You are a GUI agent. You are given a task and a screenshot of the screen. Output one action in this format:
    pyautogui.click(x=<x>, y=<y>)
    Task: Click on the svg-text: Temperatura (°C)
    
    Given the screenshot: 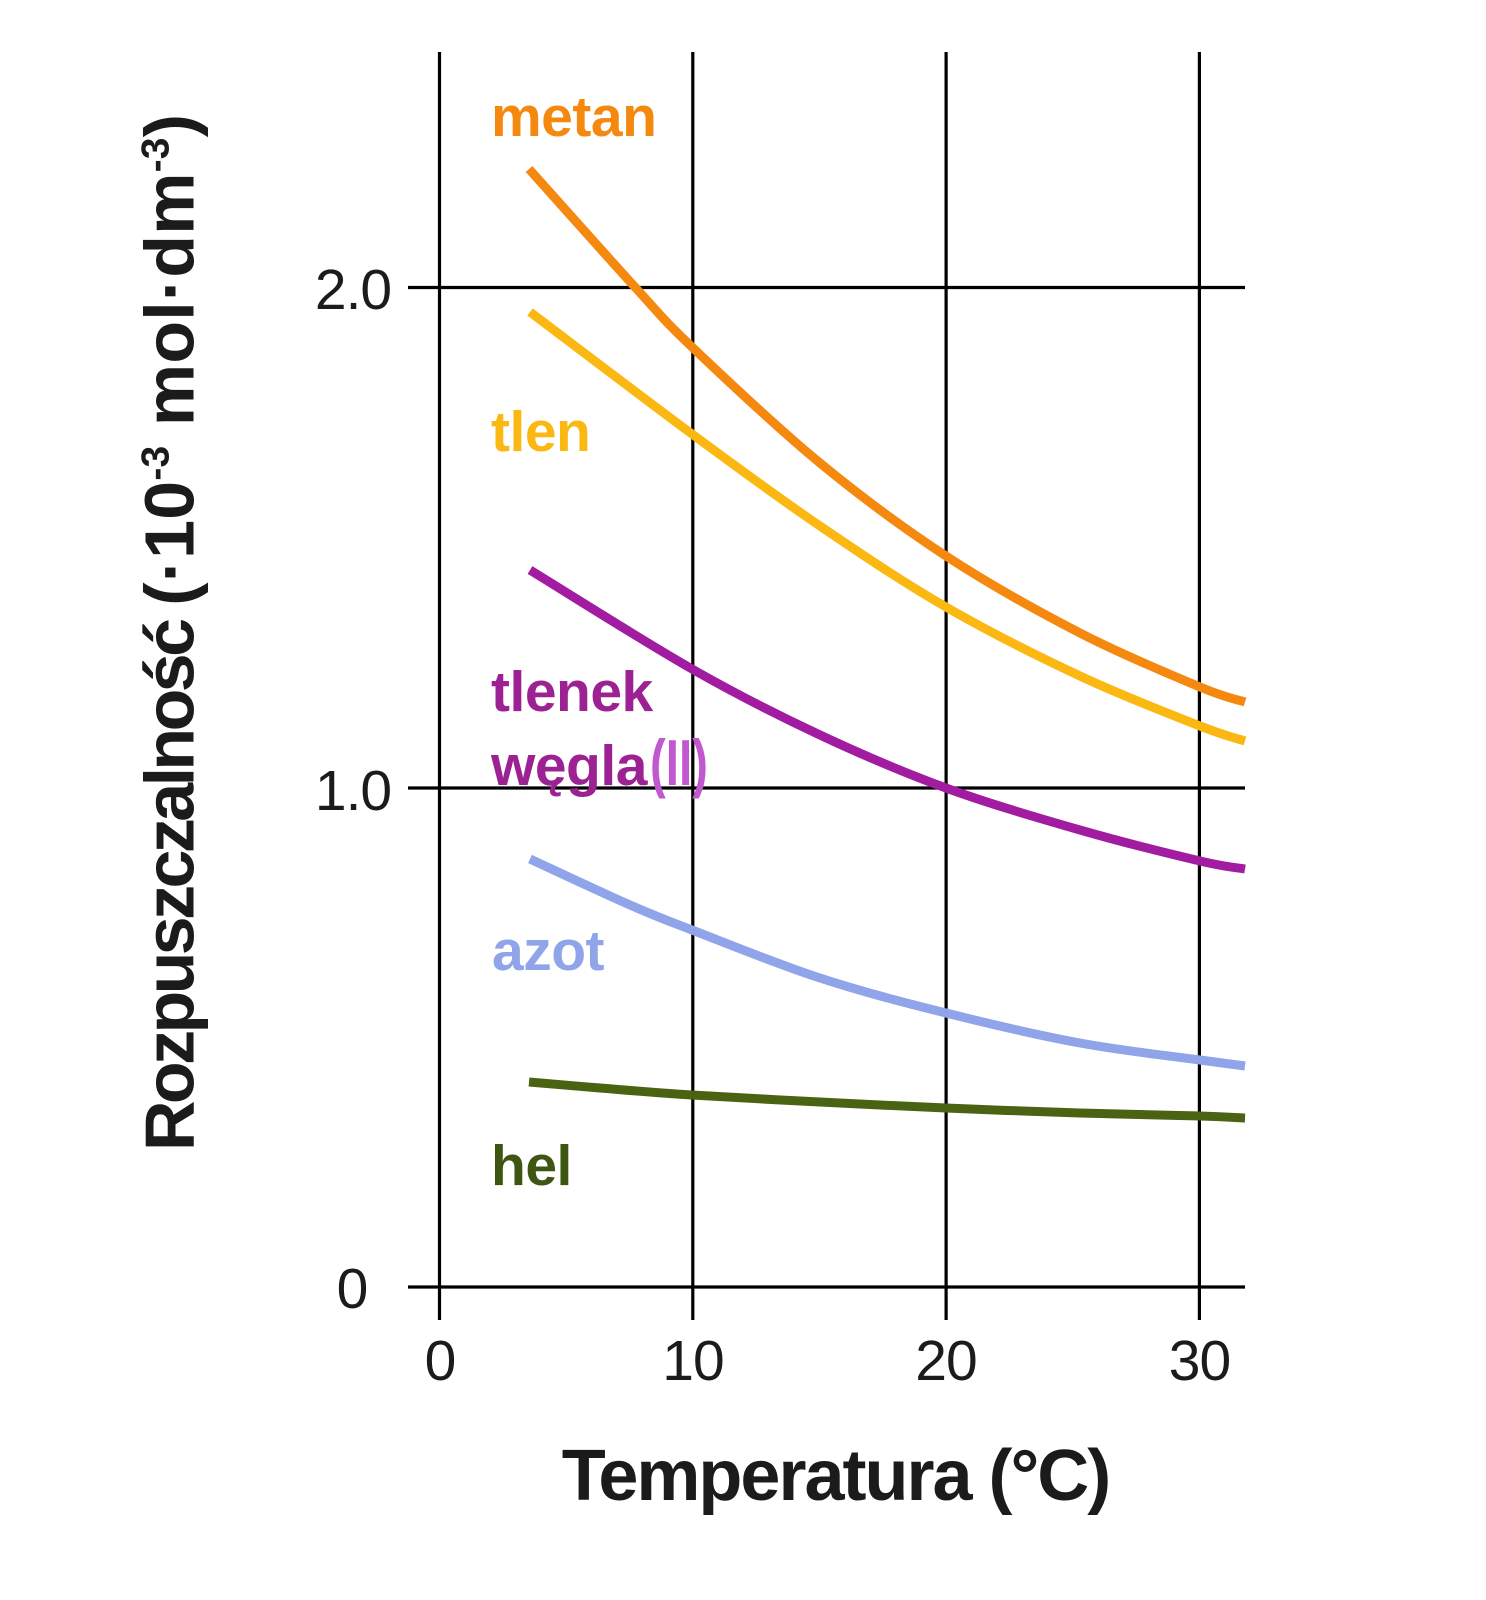 What is the action you would take?
    pyautogui.click(x=836, y=1476)
    